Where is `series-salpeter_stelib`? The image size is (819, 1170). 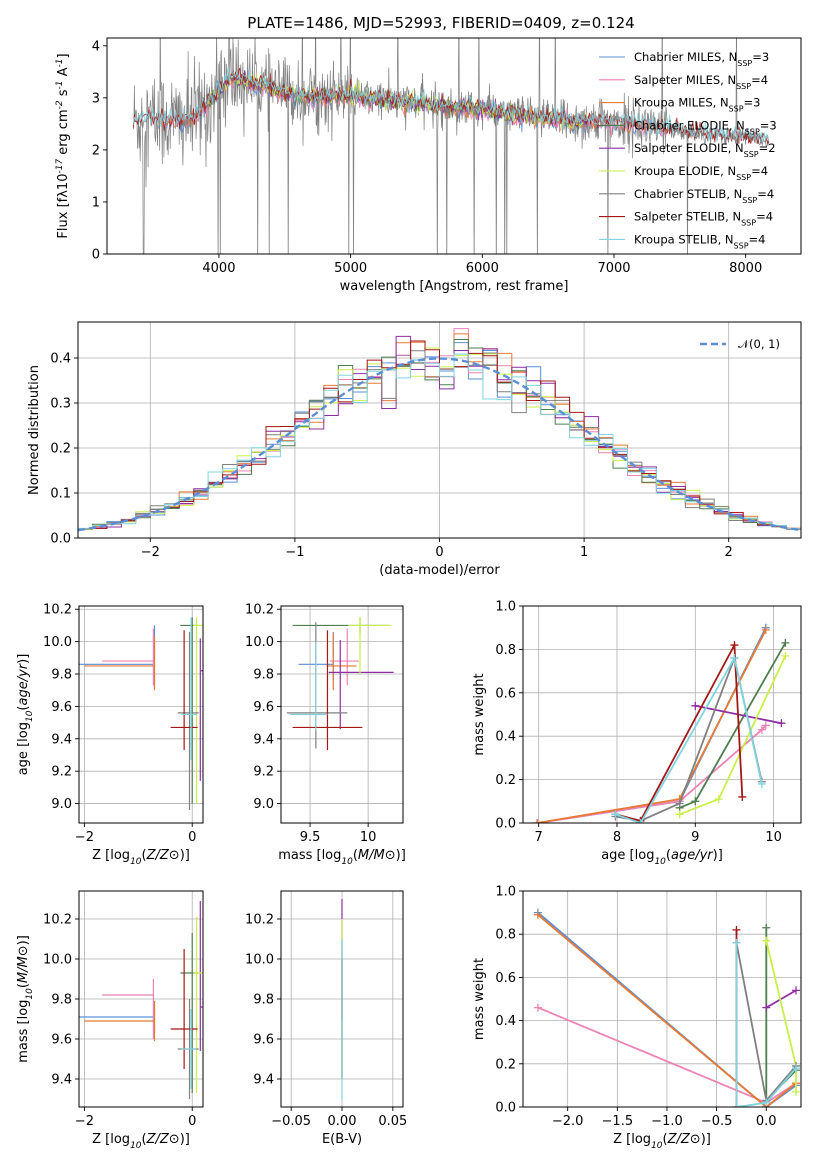 series-salpeter_stelib is located at coordinates (679, 731).